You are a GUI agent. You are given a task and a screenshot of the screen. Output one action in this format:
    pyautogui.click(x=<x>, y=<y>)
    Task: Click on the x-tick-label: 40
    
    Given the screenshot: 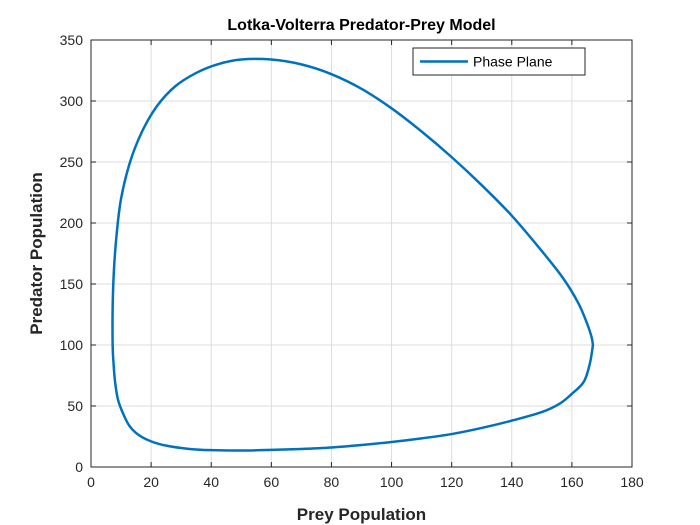 What is the action you would take?
    pyautogui.click(x=211, y=482)
    